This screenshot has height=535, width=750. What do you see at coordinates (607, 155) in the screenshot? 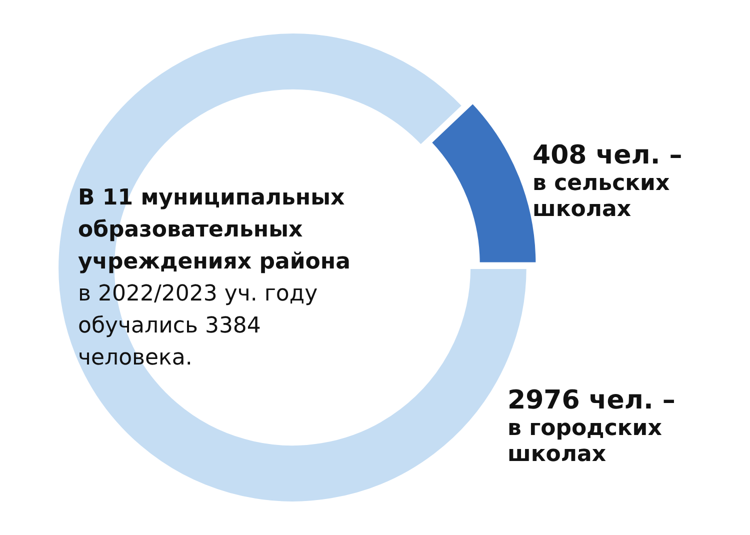
I see `data-label: 408 чел. –` at bounding box center [607, 155].